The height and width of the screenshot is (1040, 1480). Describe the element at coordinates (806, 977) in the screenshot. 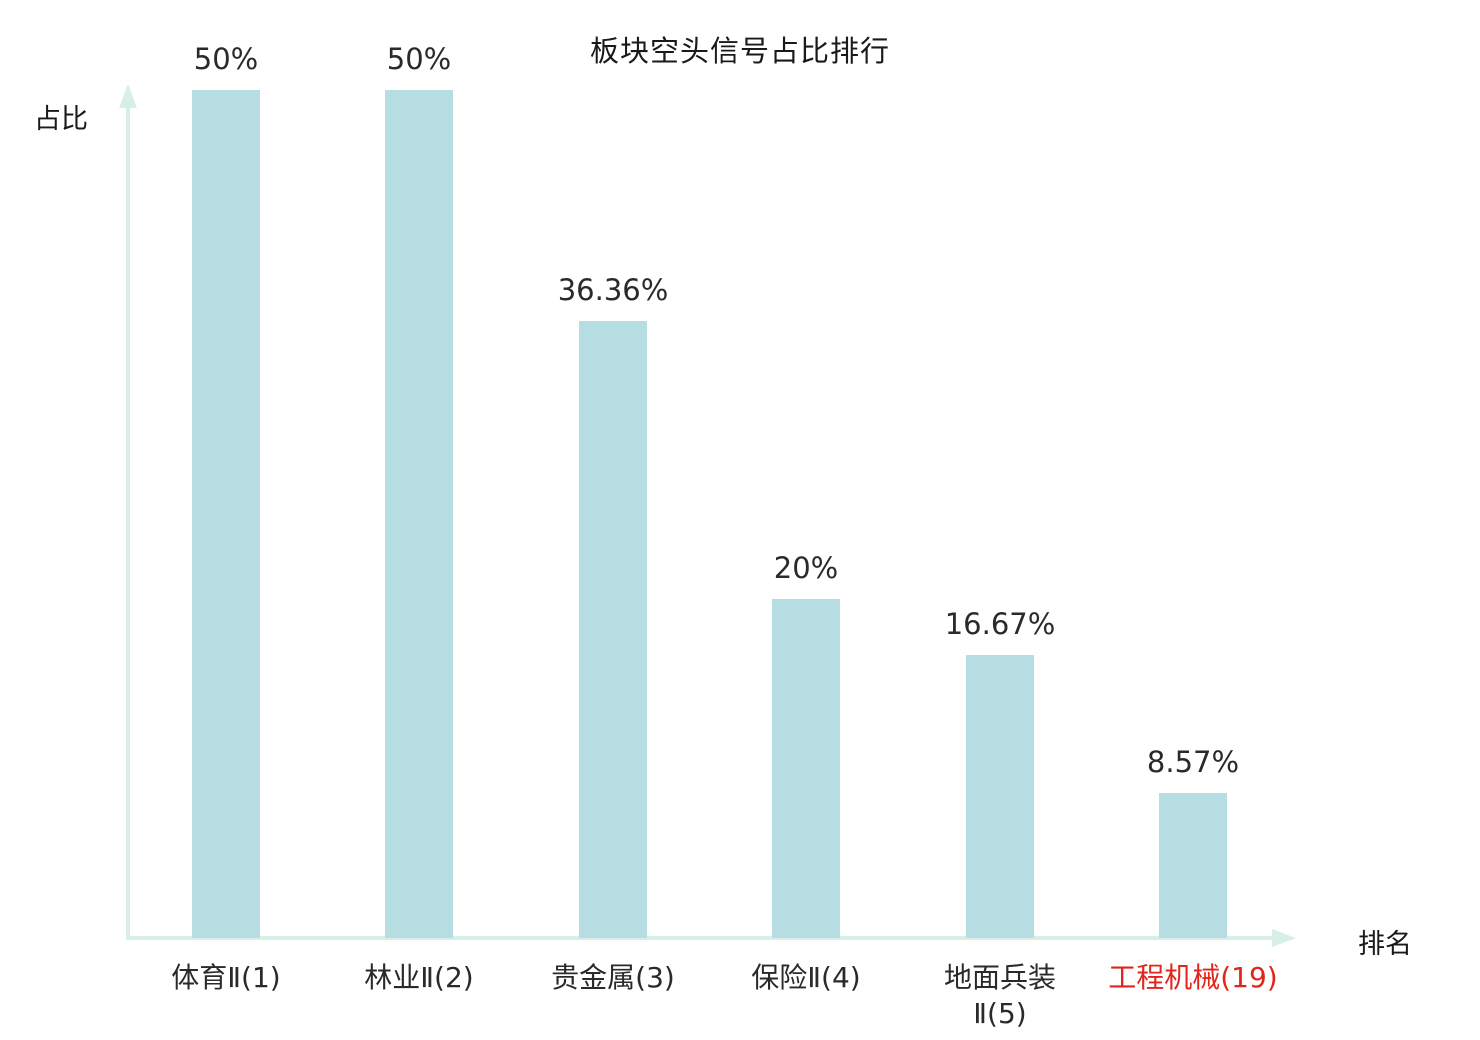

I see `bar-category-label: 保险Ⅱ(4)` at that location.